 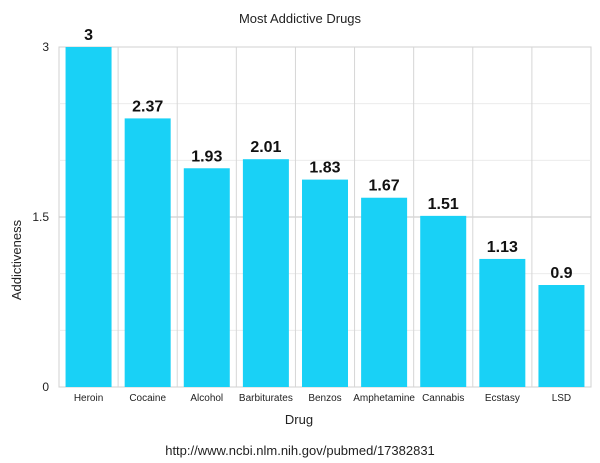 What do you see at coordinates (147, 106) in the screenshot?
I see `data-label: 2.37` at bounding box center [147, 106].